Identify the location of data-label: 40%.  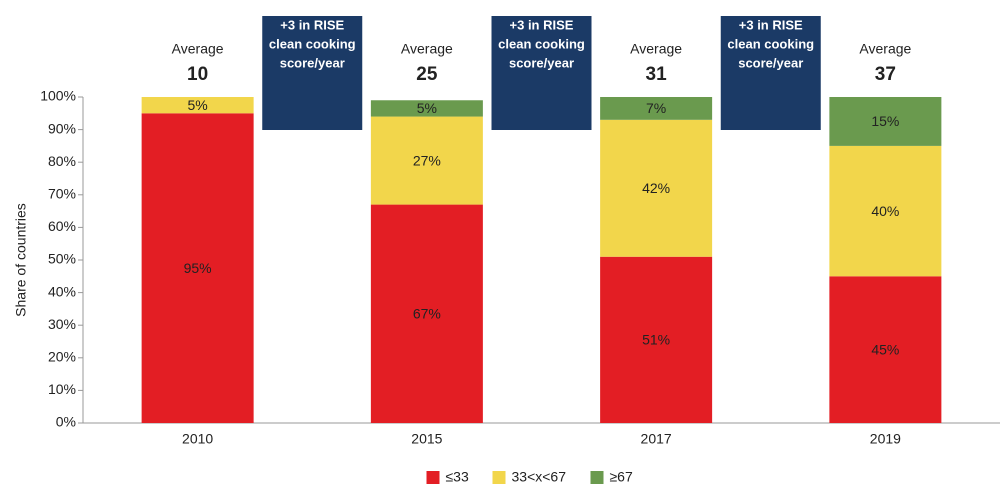
(885, 211).